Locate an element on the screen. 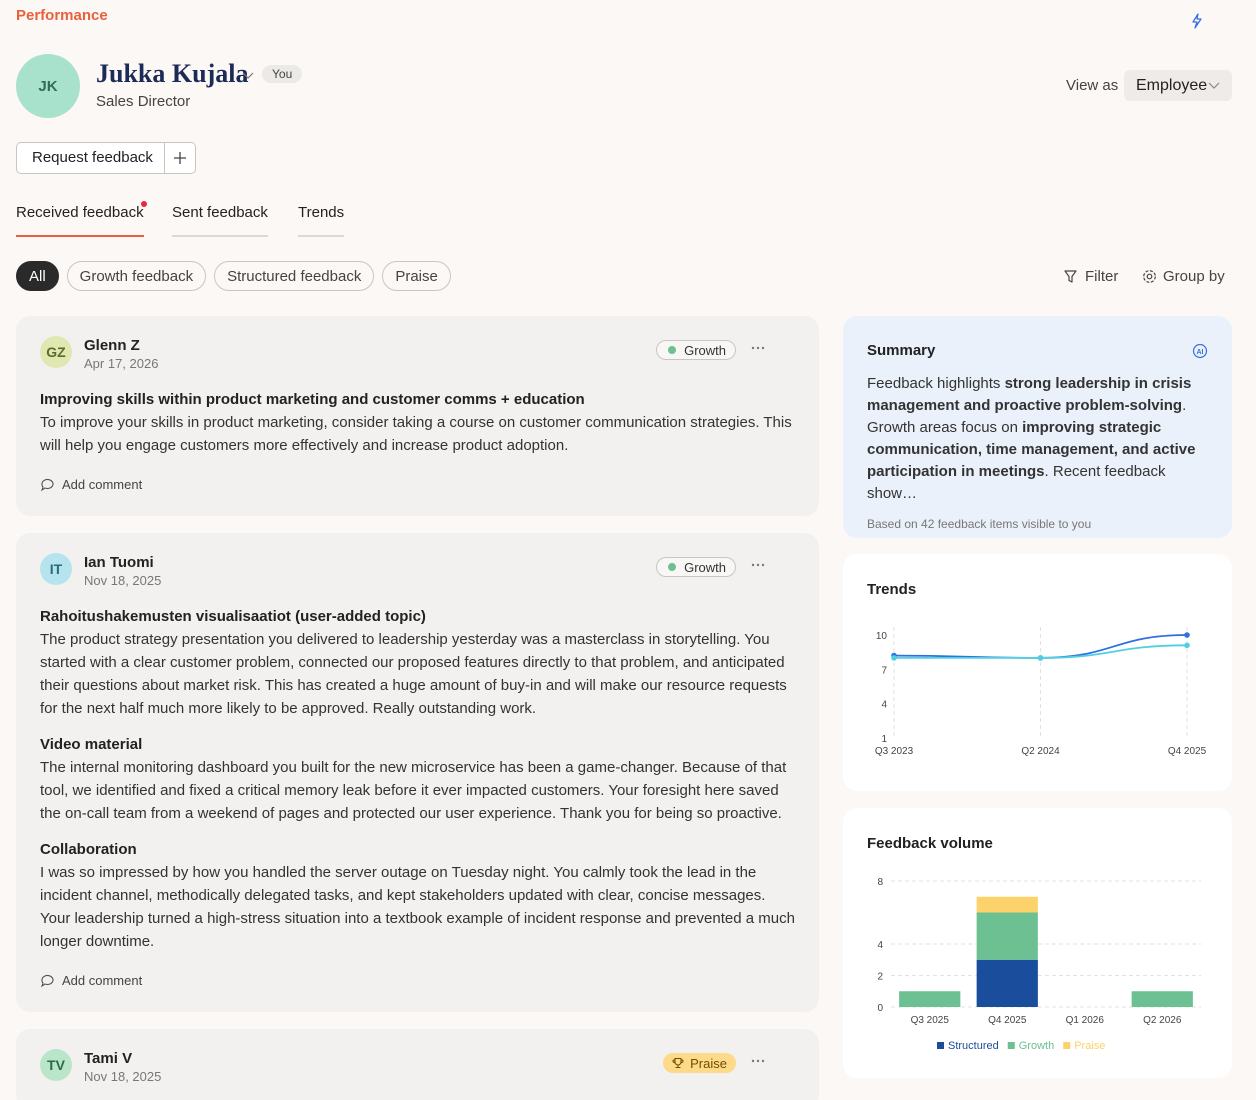 This screenshot has height=1100, width=1256. section-title: Performance is located at coordinates (62, 15).